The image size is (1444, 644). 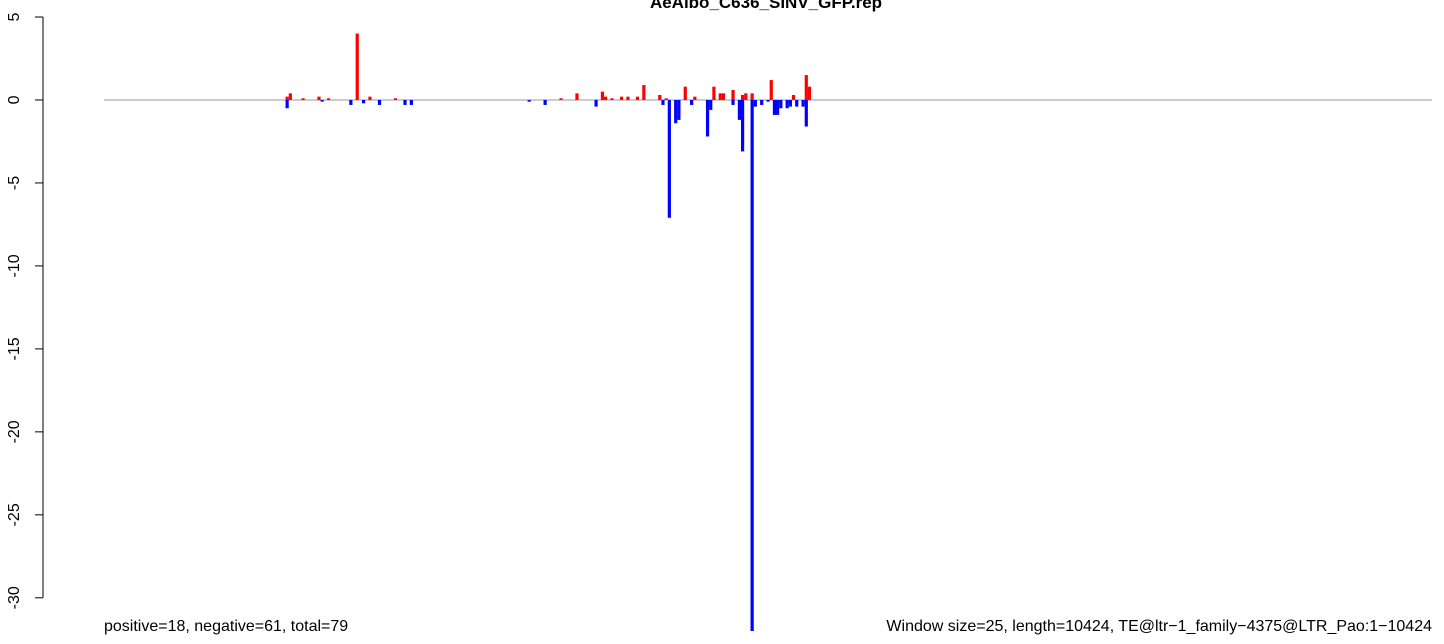 I want to click on y-tick-label: 5, so click(x=14, y=16).